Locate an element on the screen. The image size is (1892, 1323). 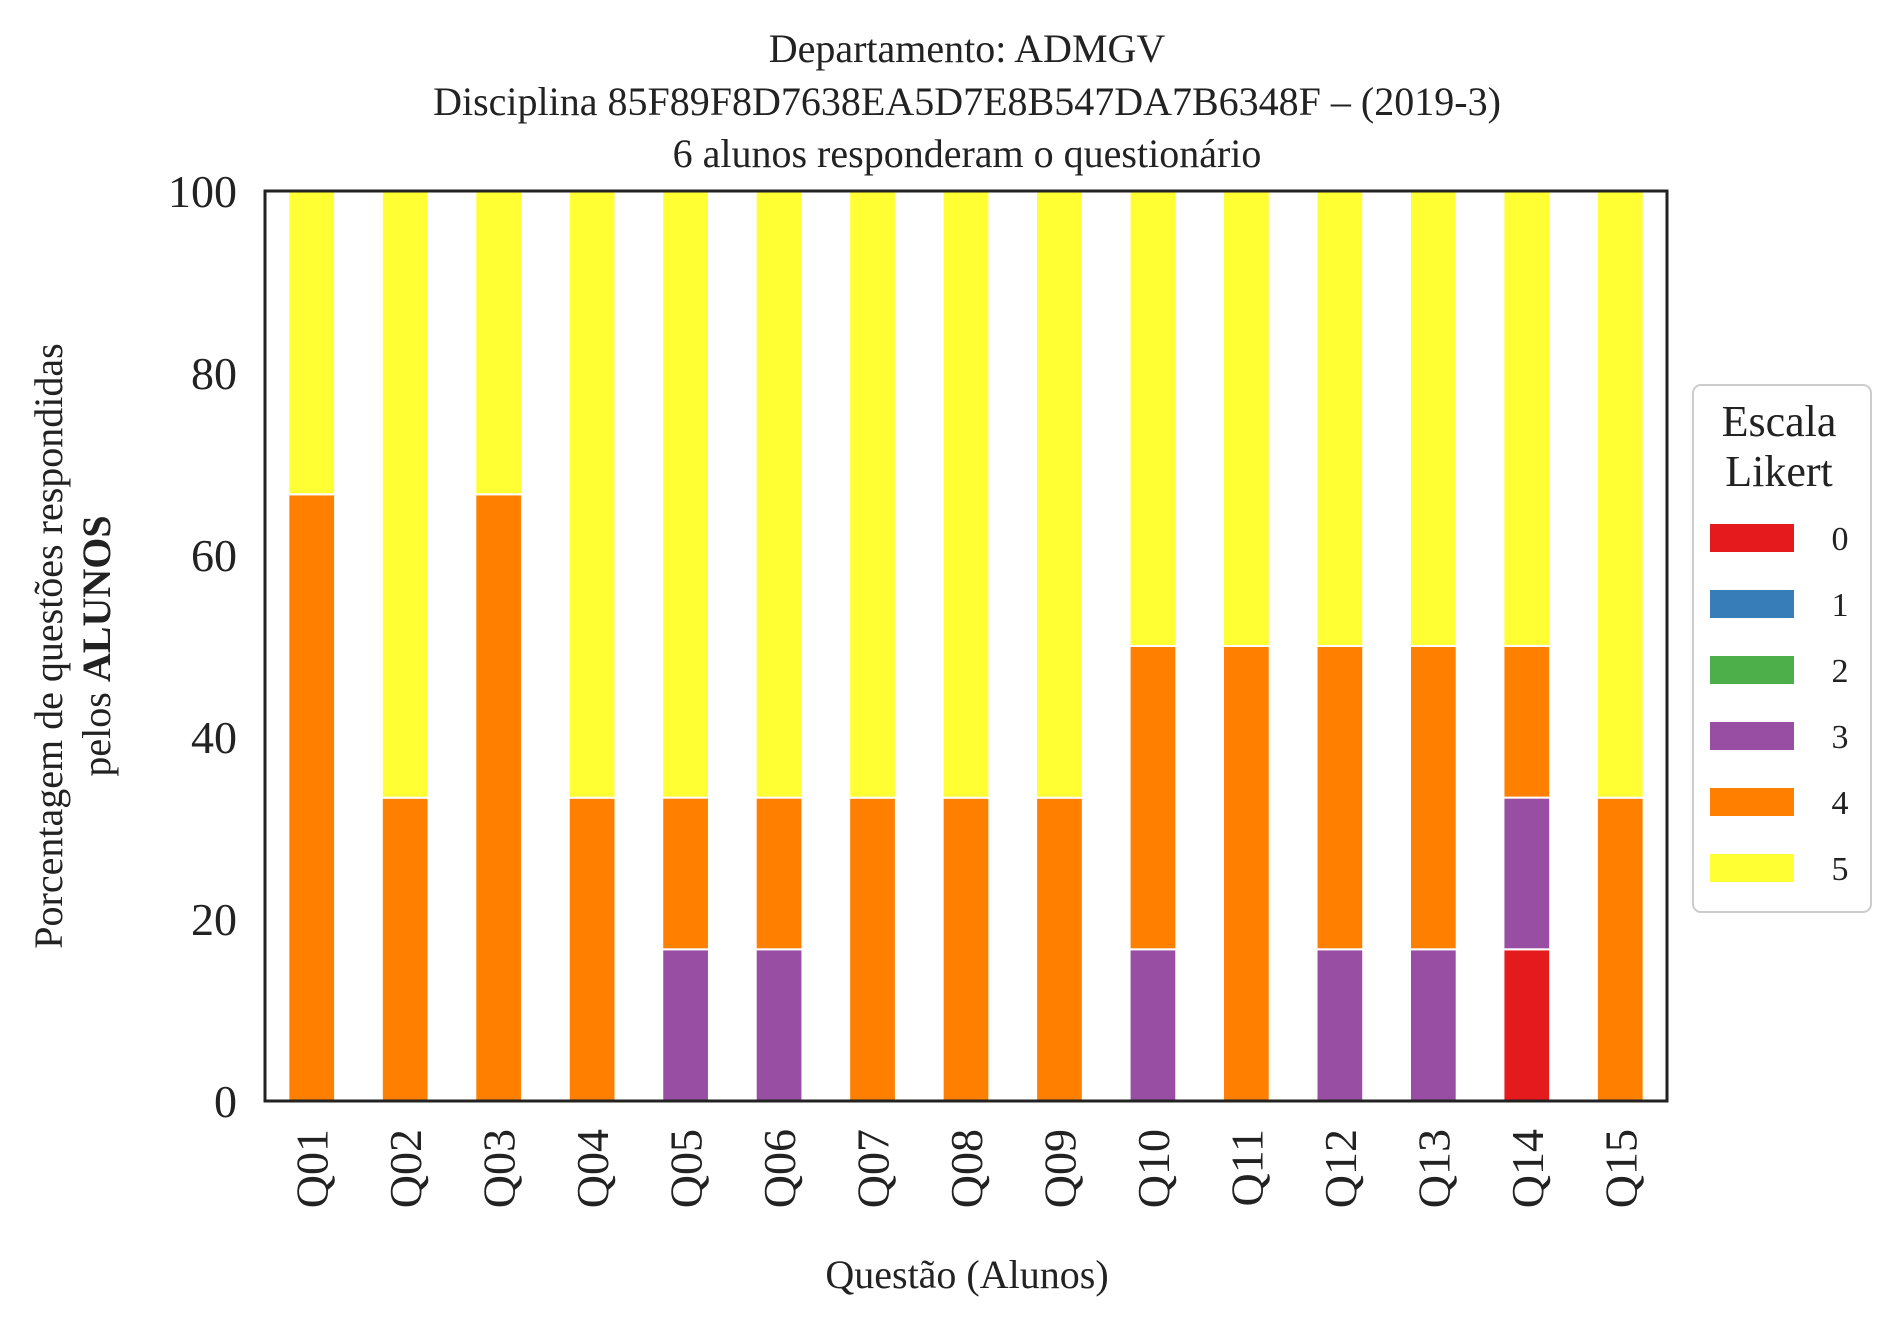
y-tick-label-80: 80 is located at coordinates (214, 373).